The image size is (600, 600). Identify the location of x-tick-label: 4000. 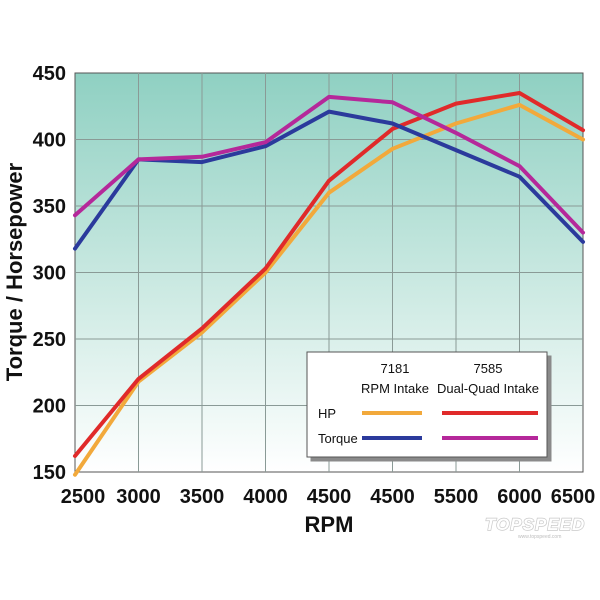
(265, 497).